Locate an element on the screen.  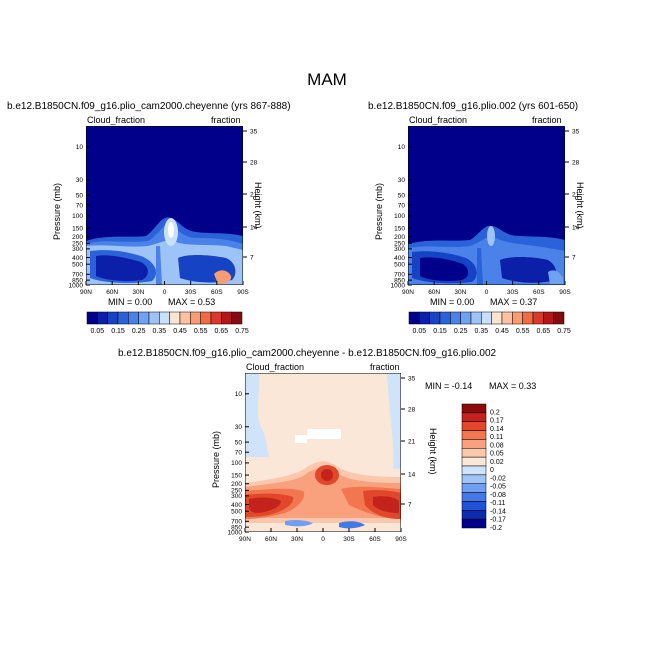
panel3-contour-neg-low-b is located at coordinates (352, 525).